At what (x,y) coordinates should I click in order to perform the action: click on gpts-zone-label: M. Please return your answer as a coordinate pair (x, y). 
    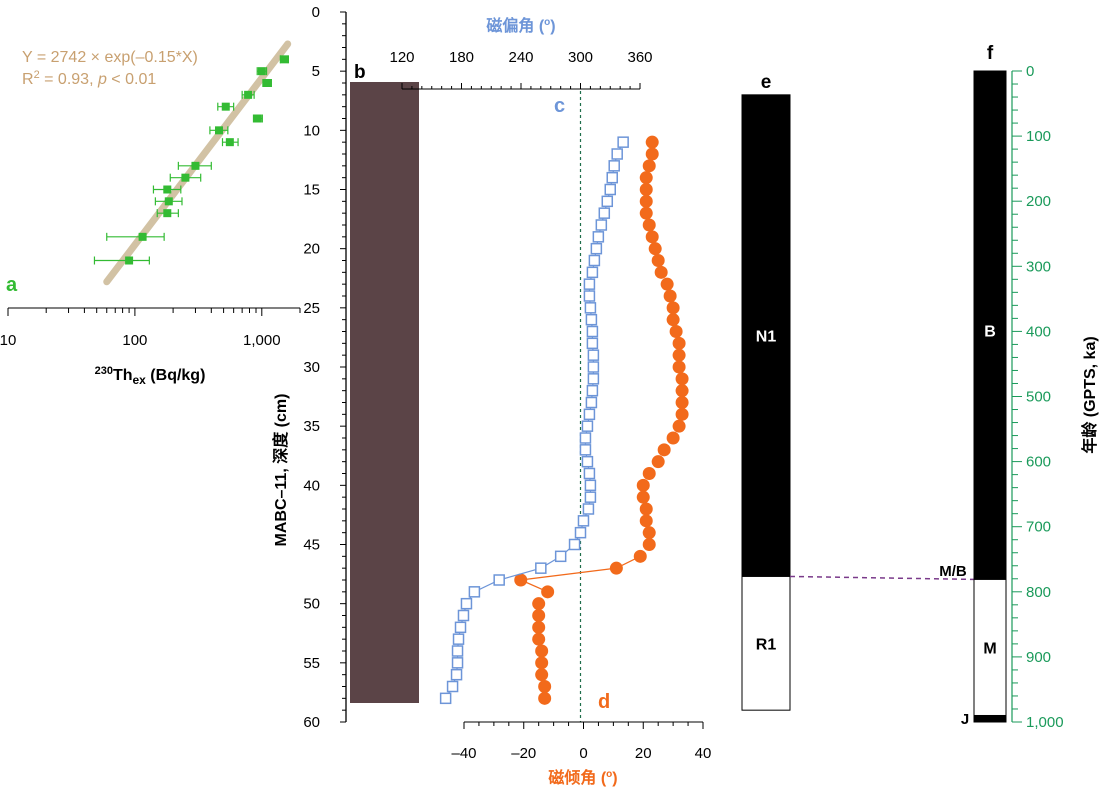
    Looking at the image, I should click on (989, 648).